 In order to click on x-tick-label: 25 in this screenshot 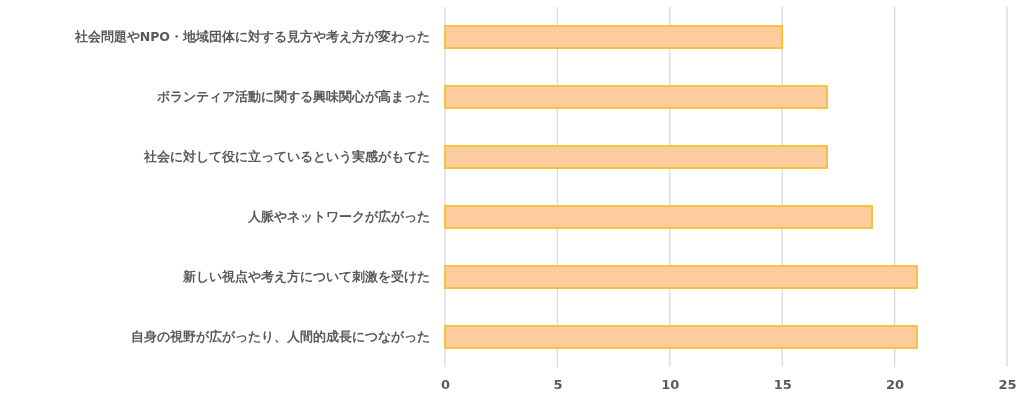, I will do `click(1007, 385)`.